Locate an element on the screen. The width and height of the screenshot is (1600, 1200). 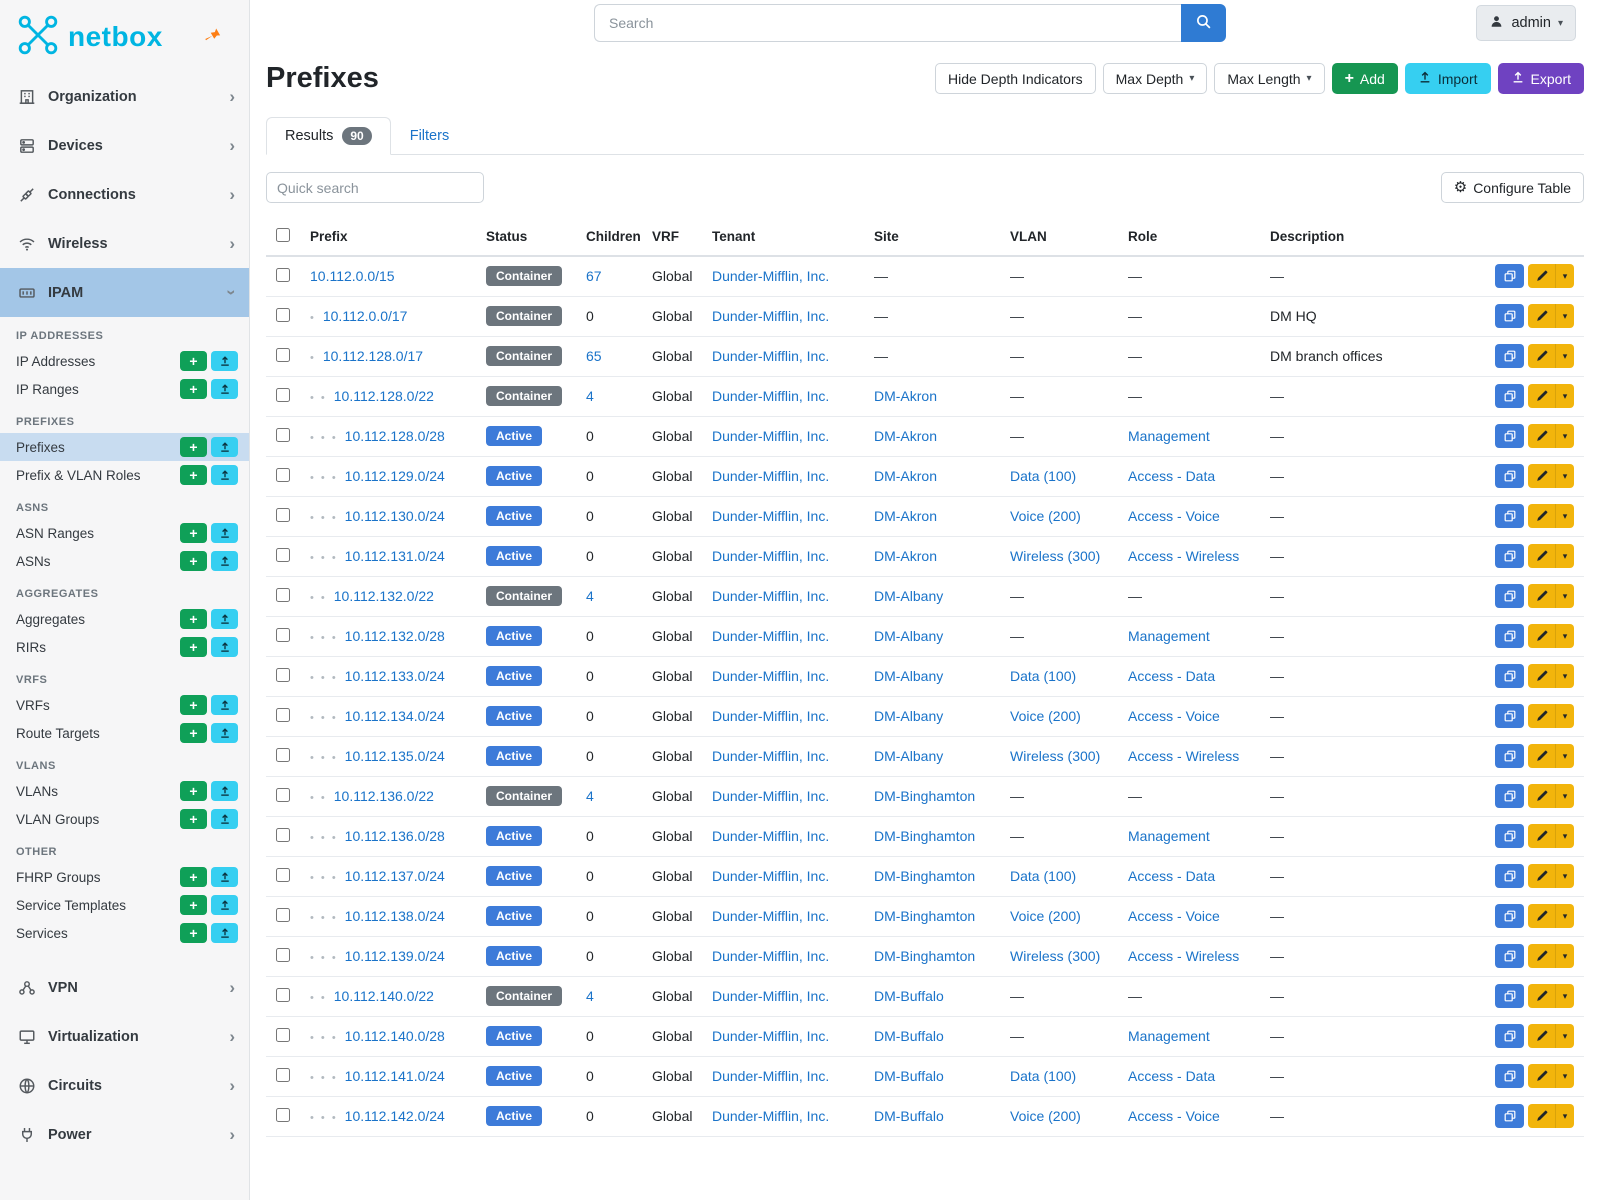
prefix-link: 10.112.128.0/17 is located at coordinates (373, 356).